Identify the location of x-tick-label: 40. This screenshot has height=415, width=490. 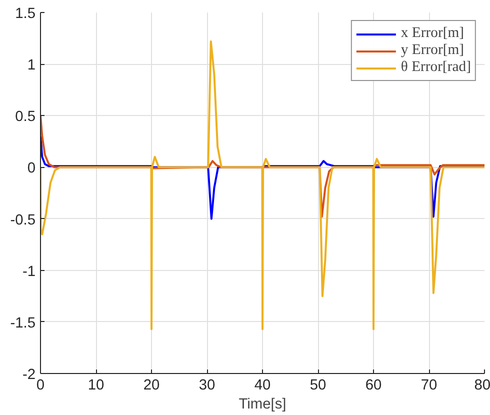
(262, 386).